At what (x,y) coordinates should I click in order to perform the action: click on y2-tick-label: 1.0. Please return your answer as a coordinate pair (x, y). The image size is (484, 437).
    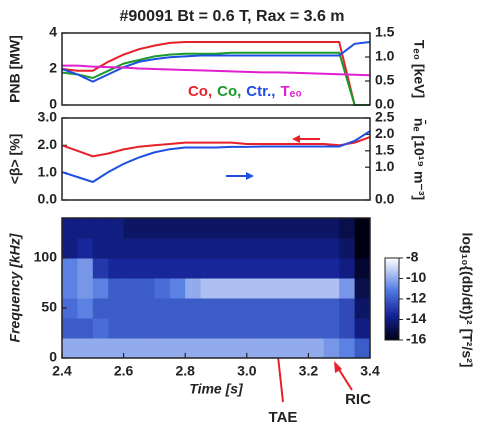
    Looking at the image, I should click on (385, 56).